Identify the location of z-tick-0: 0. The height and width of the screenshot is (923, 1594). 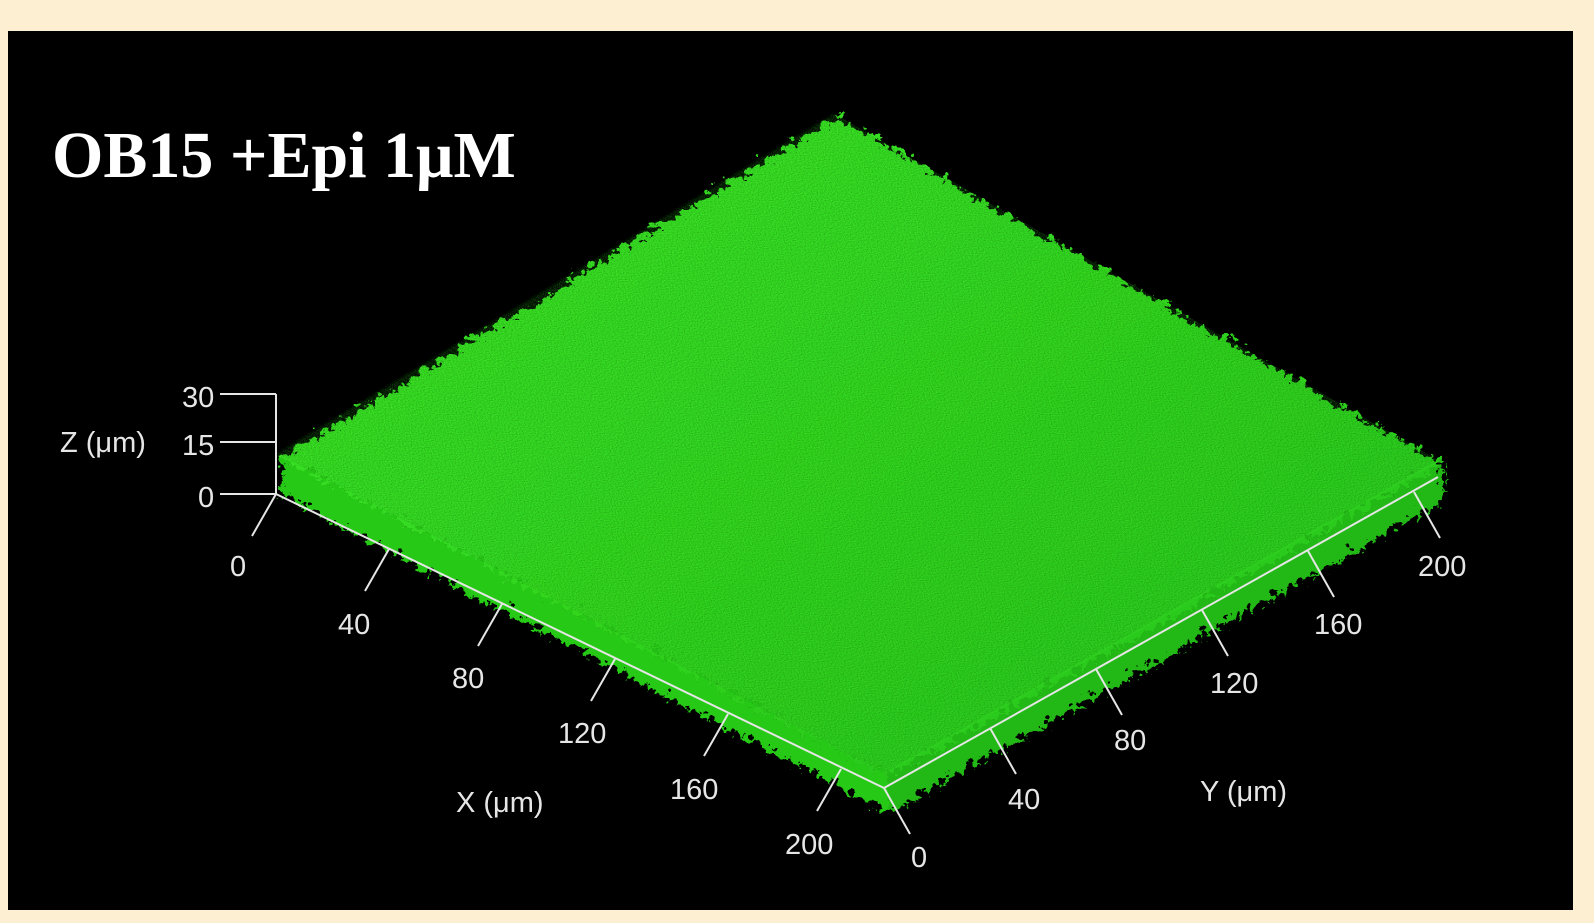
(206, 498).